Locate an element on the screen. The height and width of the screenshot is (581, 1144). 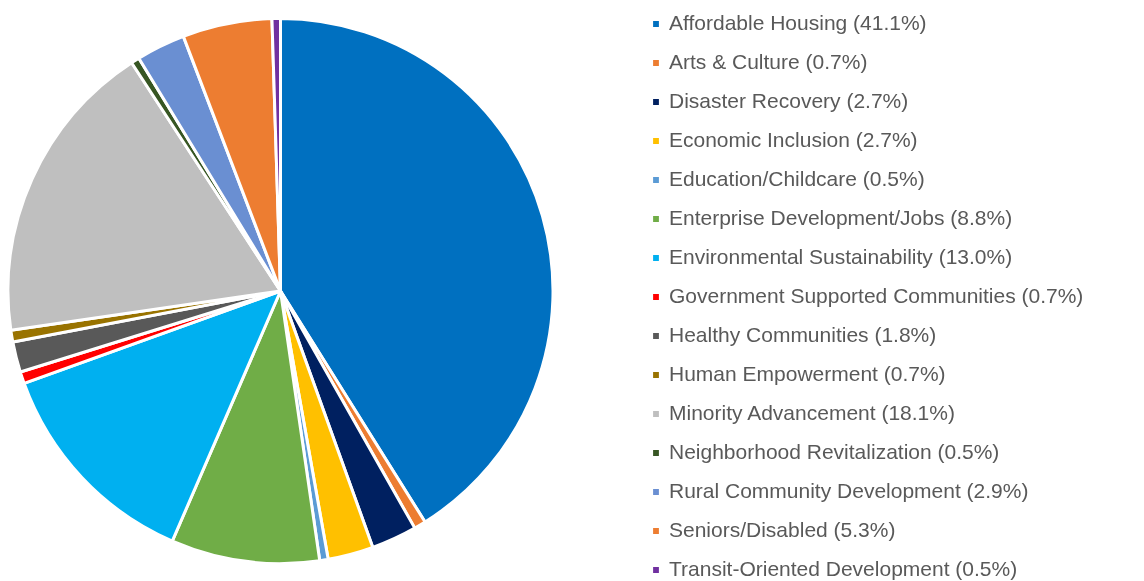
legend-label: Economic Inclusion (2.7%) is located at coordinates (793, 140).